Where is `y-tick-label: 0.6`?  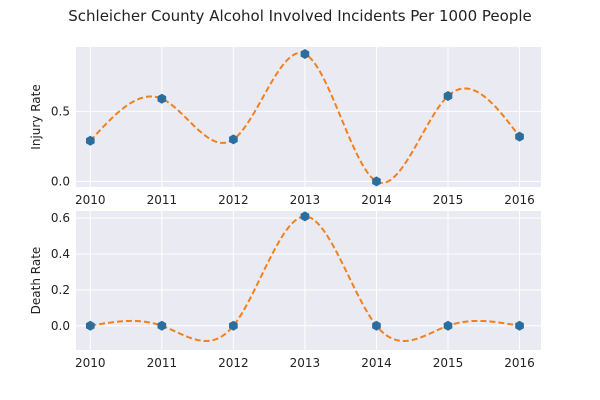 y-tick-label: 0.6 is located at coordinates (60, 218).